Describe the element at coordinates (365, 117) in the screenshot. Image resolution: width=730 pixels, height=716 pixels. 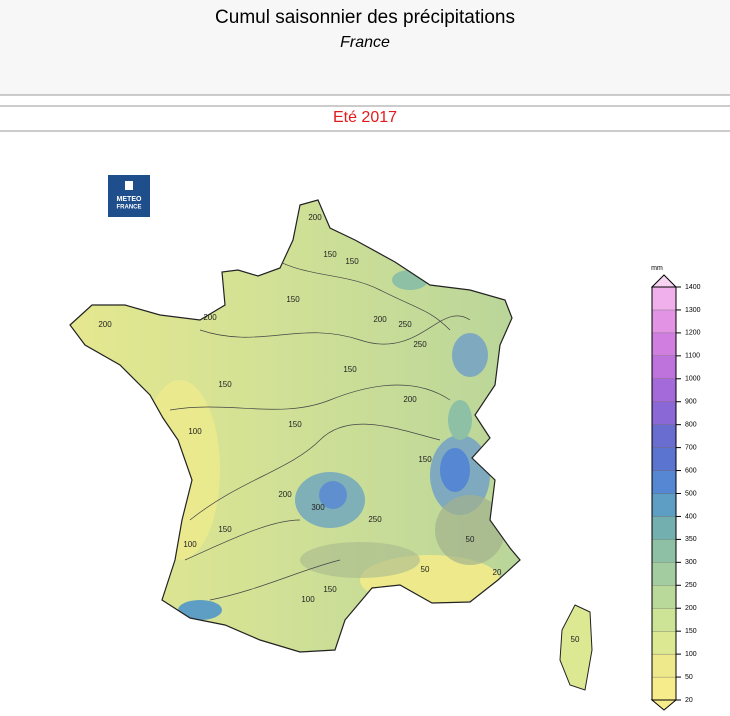
I see `season-label: Eté 2017` at that location.